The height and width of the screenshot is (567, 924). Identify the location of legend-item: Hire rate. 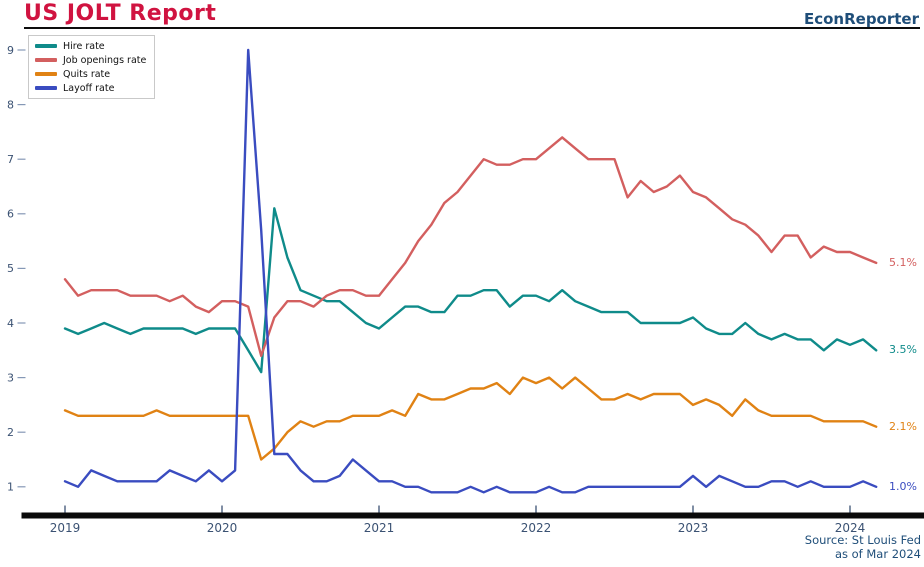
(90, 46).